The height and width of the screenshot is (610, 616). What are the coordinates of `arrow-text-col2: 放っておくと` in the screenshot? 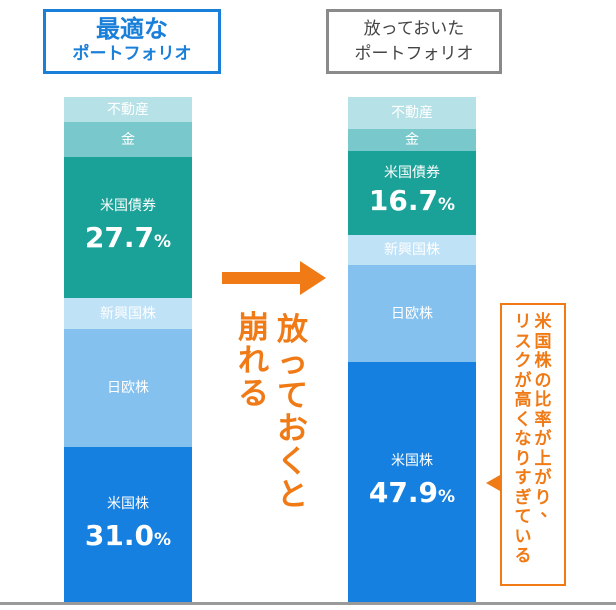 It's located at (292, 412).